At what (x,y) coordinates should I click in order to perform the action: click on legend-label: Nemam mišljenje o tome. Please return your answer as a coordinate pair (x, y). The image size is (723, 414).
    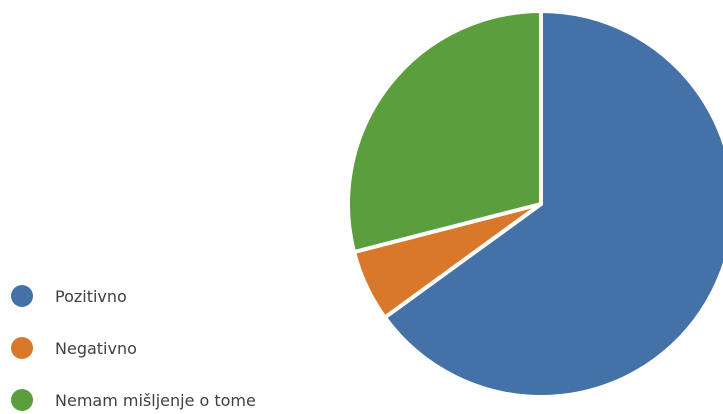
    Looking at the image, I should click on (155, 400).